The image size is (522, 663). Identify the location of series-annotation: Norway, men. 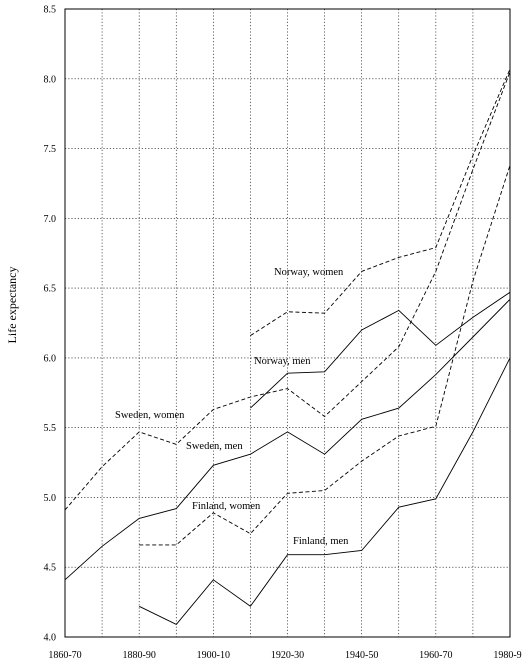
(282, 361).